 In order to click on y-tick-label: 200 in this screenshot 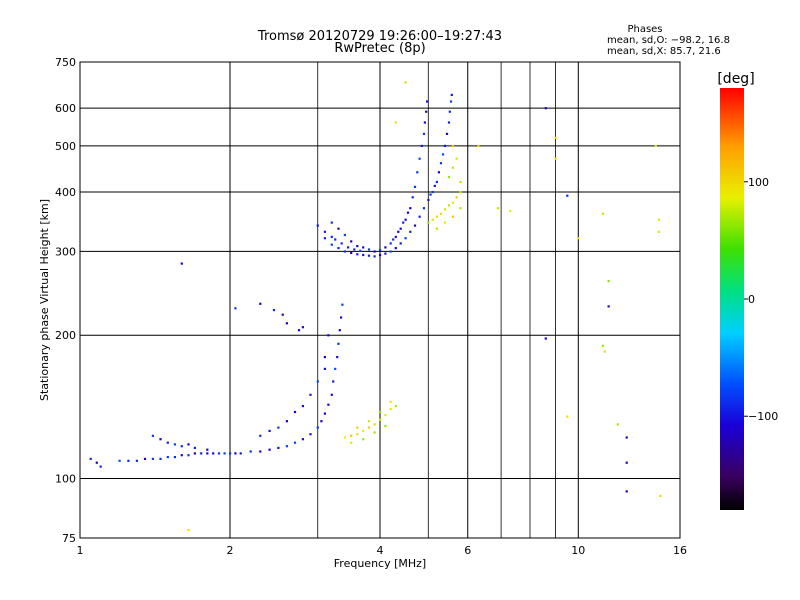, I will do `click(65, 335)`.